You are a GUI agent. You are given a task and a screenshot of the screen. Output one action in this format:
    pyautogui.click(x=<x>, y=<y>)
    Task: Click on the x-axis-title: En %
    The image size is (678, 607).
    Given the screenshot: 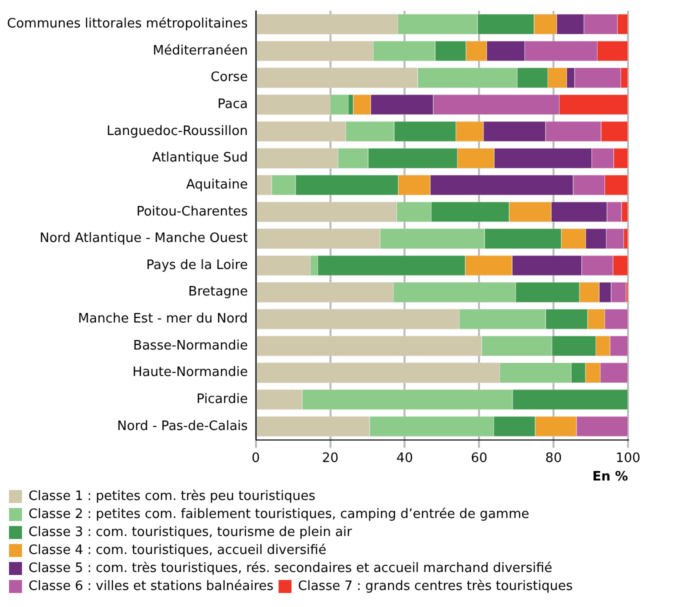 What is the action you would take?
    pyautogui.click(x=610, y=477)
    